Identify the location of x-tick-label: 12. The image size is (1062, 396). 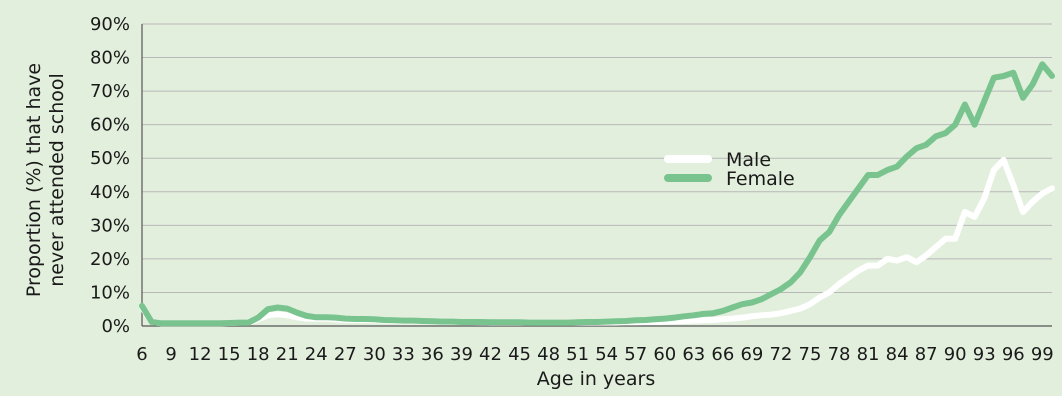
(200, 354).